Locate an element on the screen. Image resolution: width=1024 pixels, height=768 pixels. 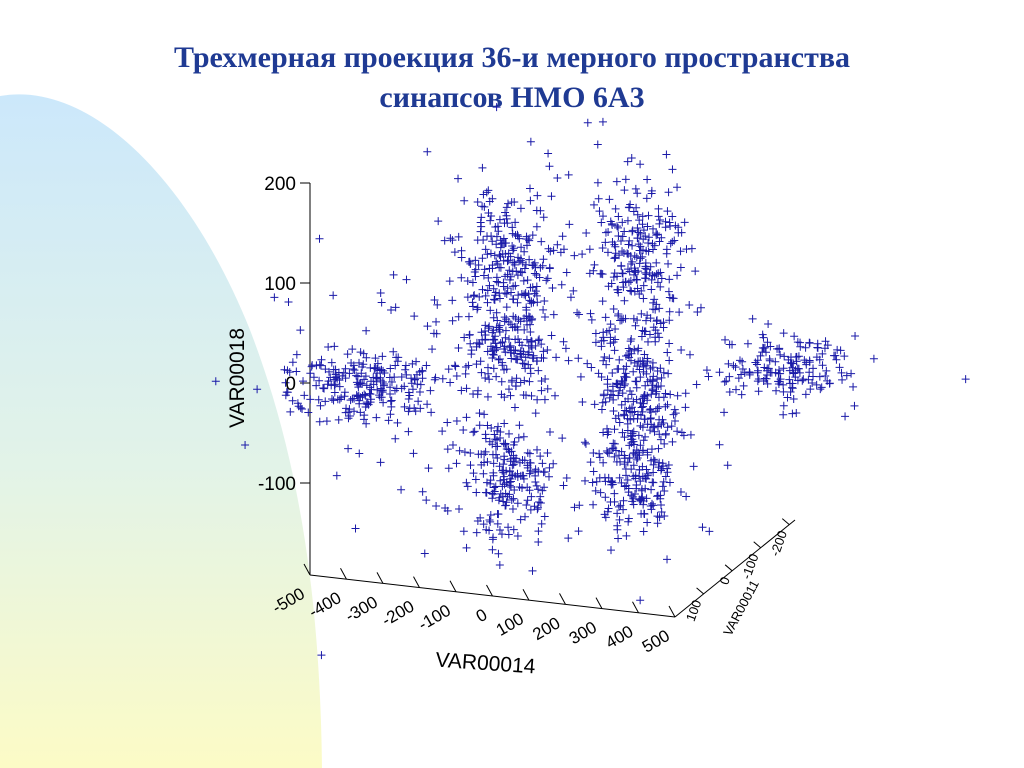
z-tick-label: 0 is located at coordinates (724, 581).